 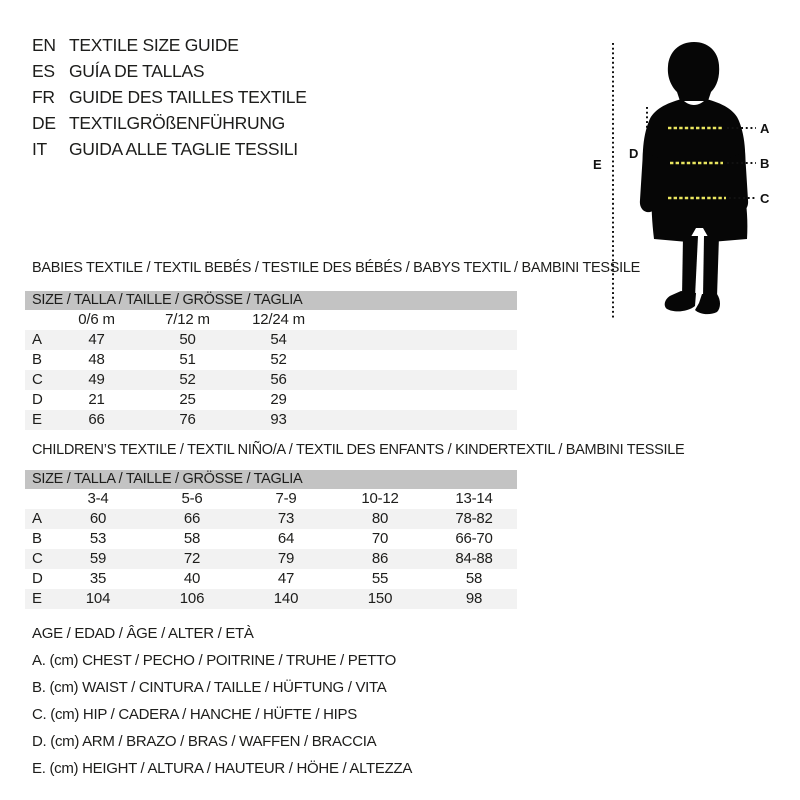 I want to click on babies-column-header-row: 0/6 m 7/12 m 12/24 m, so click(x=271, y=320).